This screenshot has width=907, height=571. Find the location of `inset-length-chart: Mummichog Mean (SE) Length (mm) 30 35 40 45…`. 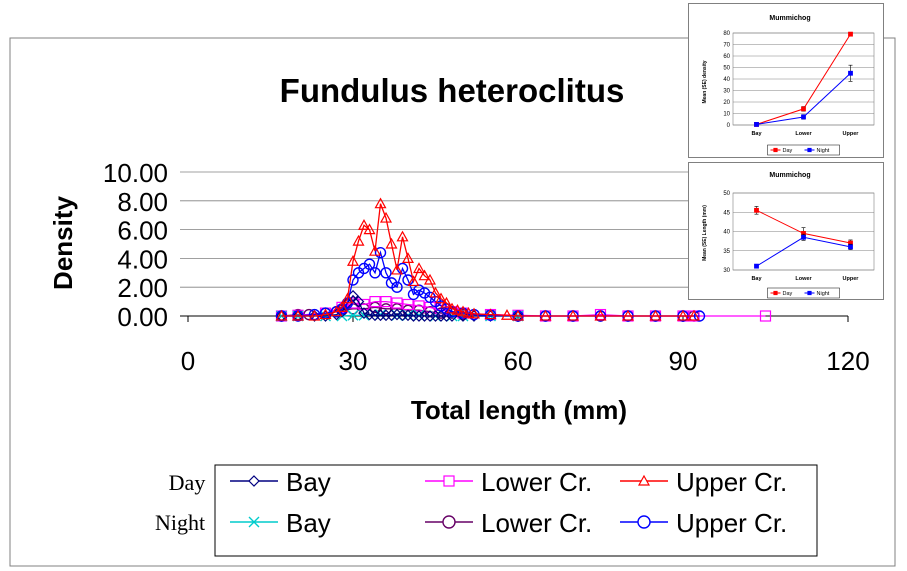

inset-length-chart: Mummichog Mean (SE) Length (mm) 30 35 40 45… is located at coordinates (786, 231).